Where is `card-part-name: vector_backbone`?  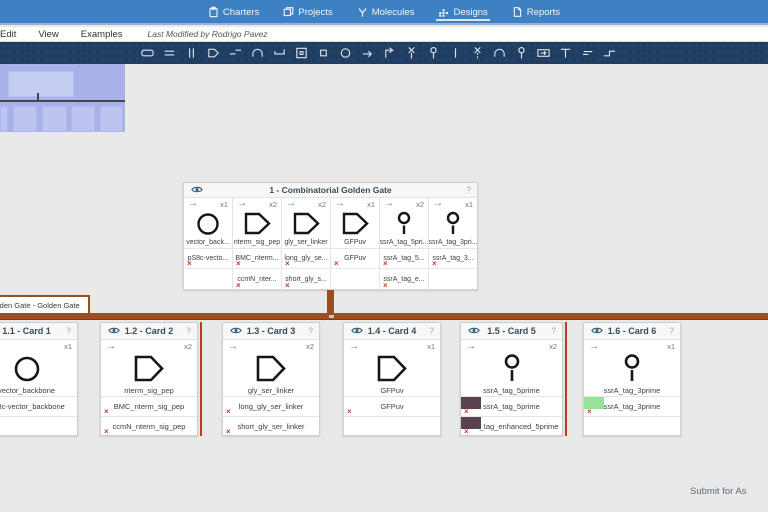
card-part-name: vector_backbone is located at coordinates (28, 390).